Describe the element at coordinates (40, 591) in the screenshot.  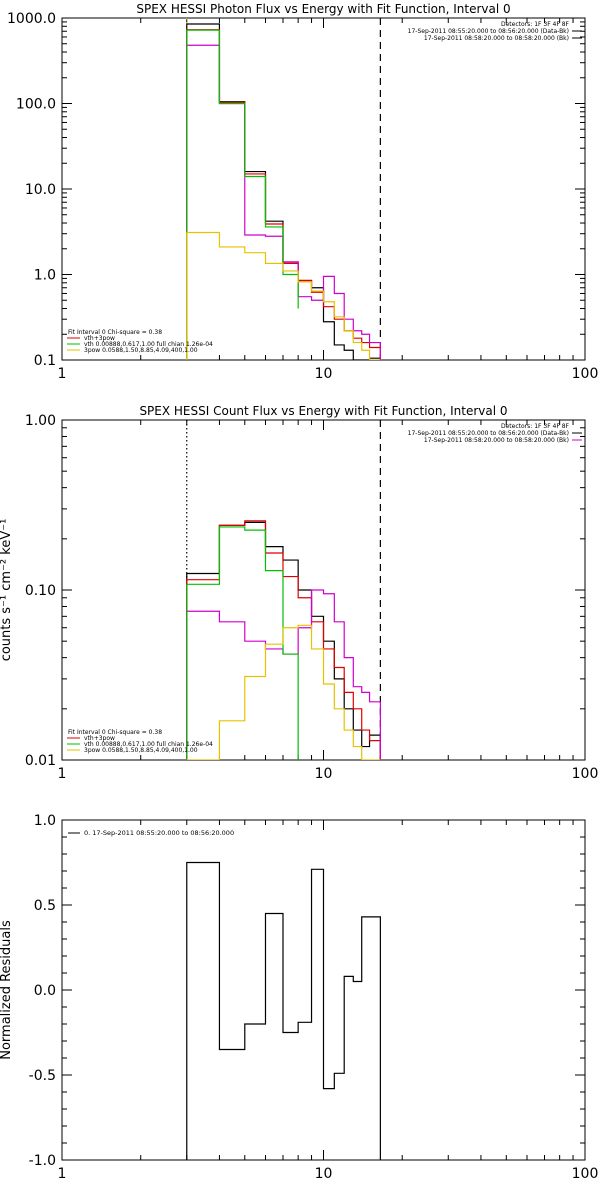
I see `y-tick-label: 0.10` at that location.